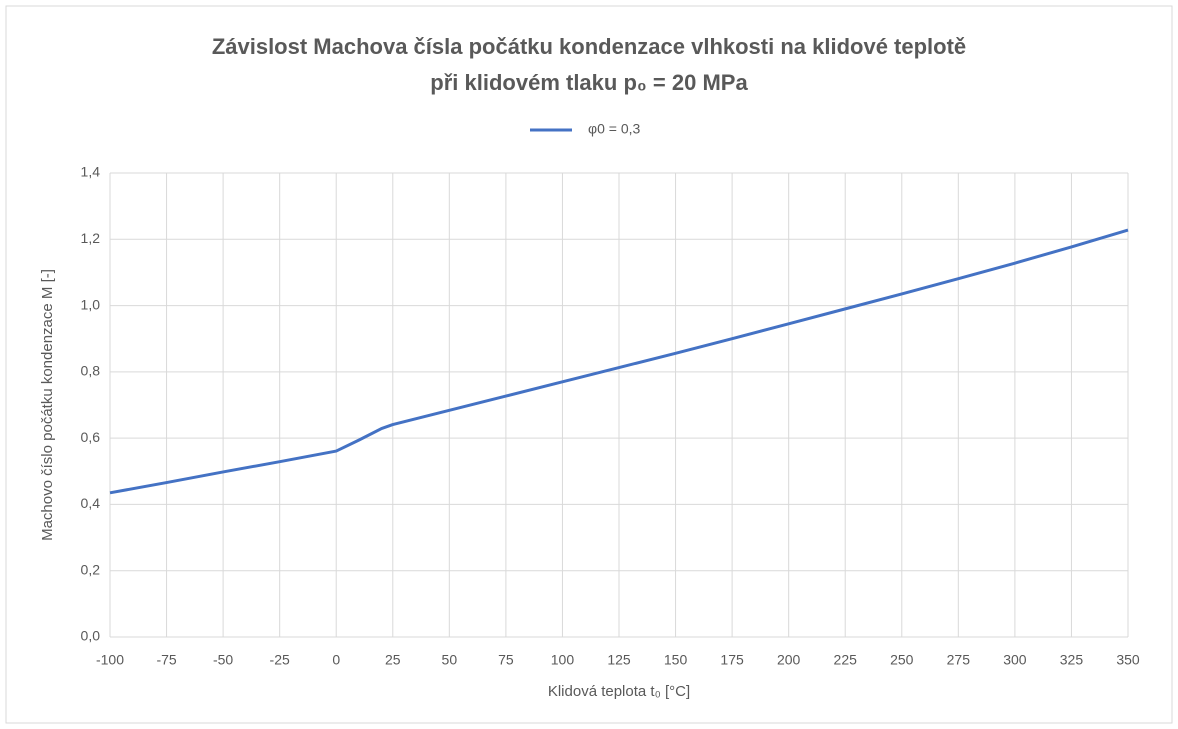 The image size is (1178, 729). I want to click on y-tick-label: 0,8, so click(91, 371).